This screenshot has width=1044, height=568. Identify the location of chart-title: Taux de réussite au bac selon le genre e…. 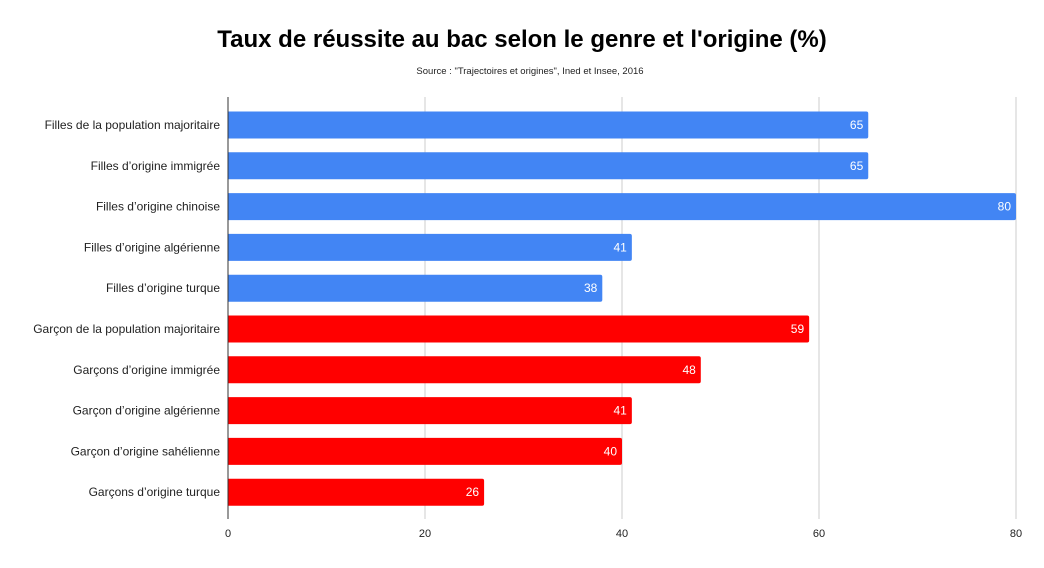
(522, 39).